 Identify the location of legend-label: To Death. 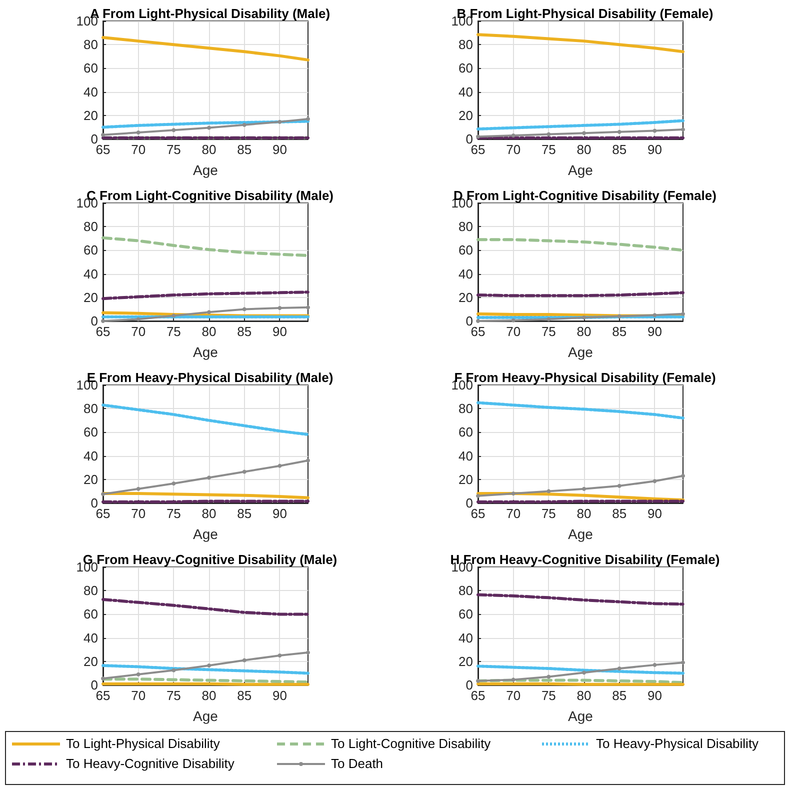
(357, 763).